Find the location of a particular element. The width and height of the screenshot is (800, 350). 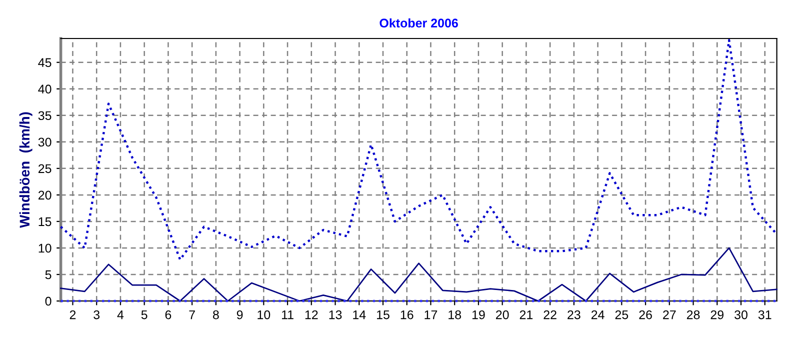

x-tick-label: 4 is located at coordinates (120, 315).